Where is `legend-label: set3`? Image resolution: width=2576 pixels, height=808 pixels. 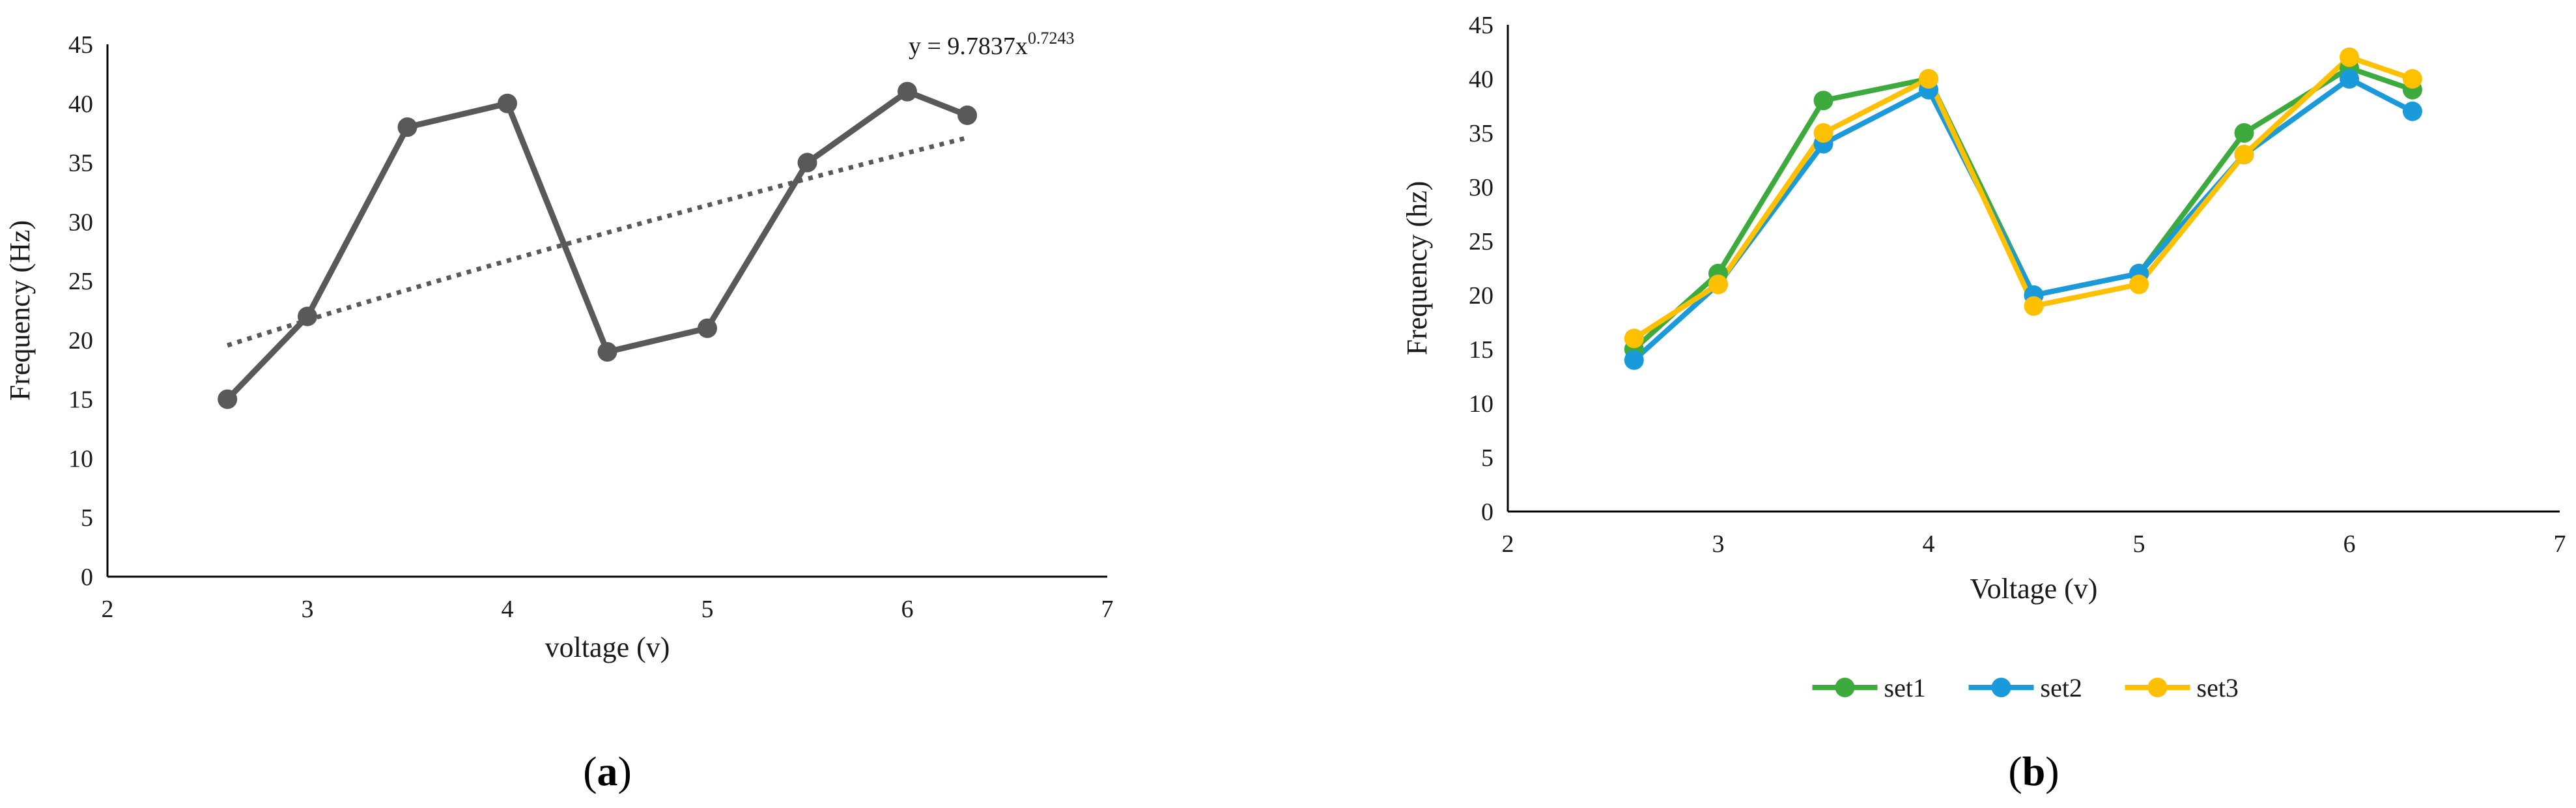 legend-label: set3 is located at coordinates (2218, 687).